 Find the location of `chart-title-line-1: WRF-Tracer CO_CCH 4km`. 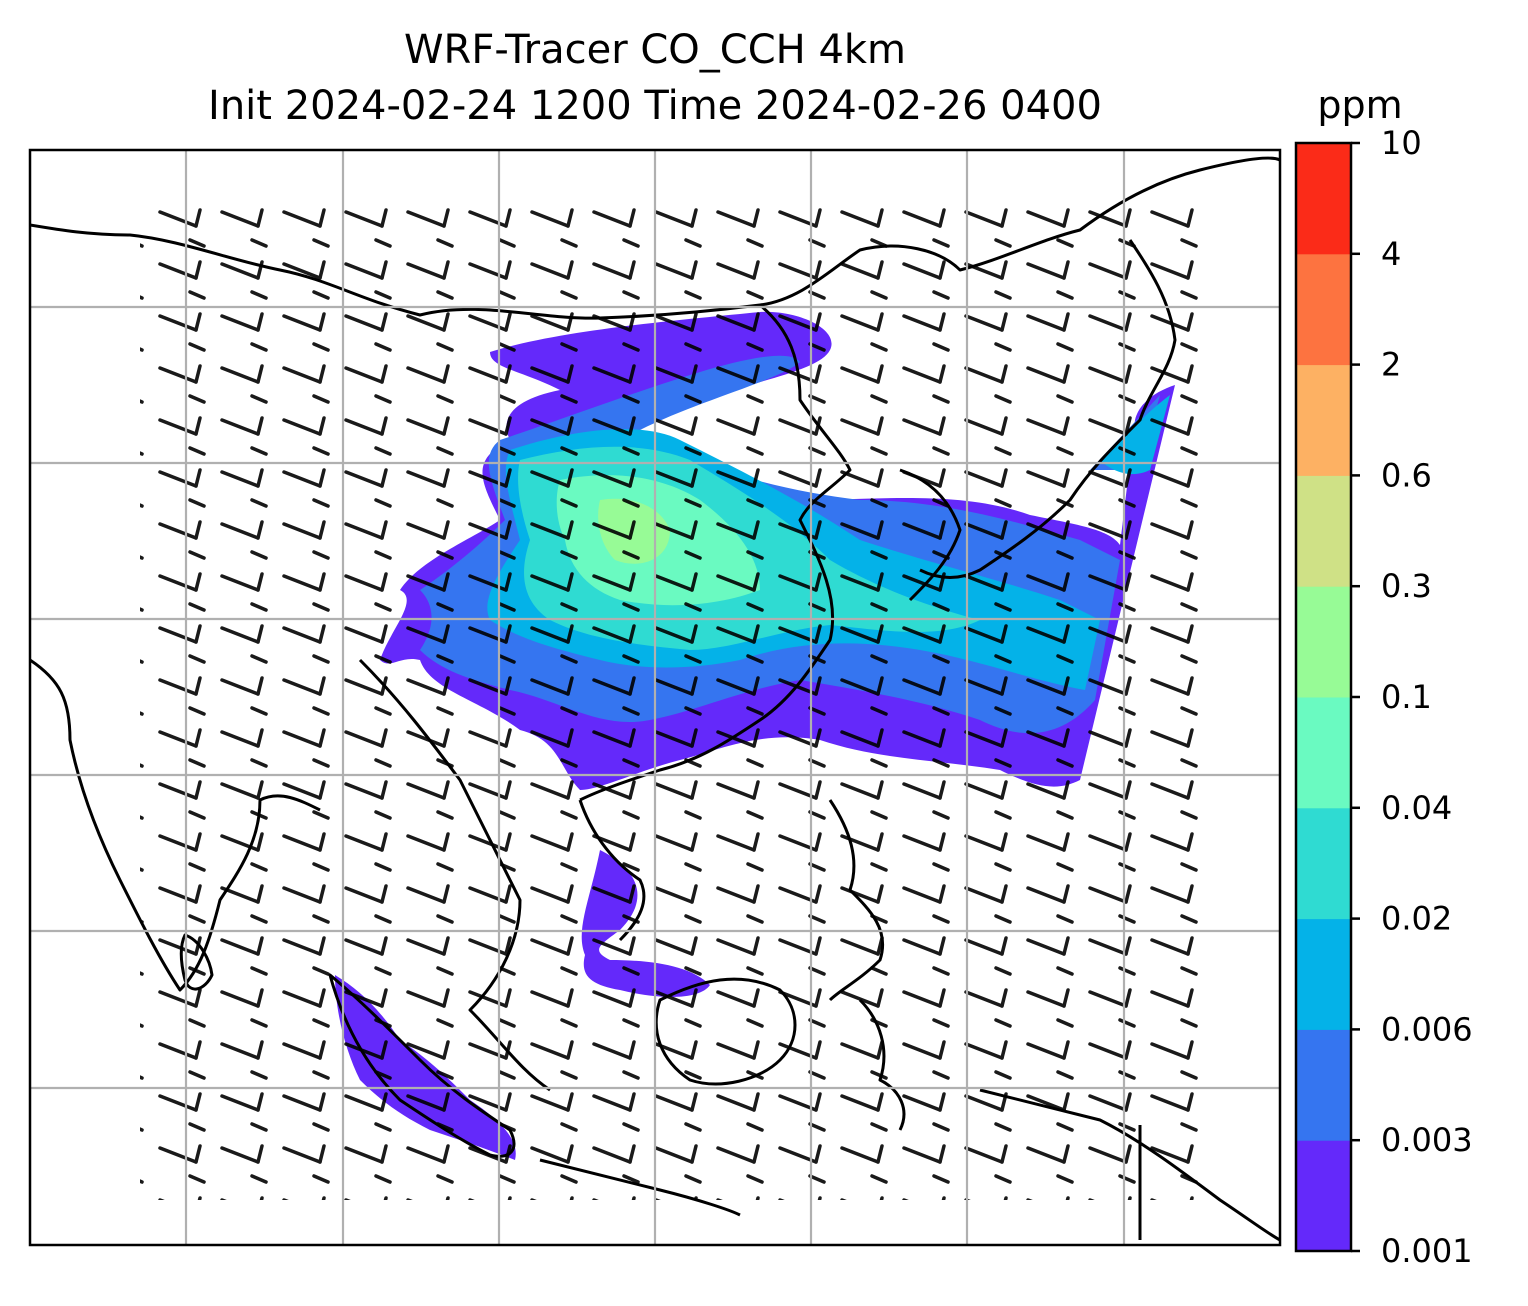

chart-title-line-1: WRF-Tracer CO_CCH 4km is located at coordinates (655, 50).